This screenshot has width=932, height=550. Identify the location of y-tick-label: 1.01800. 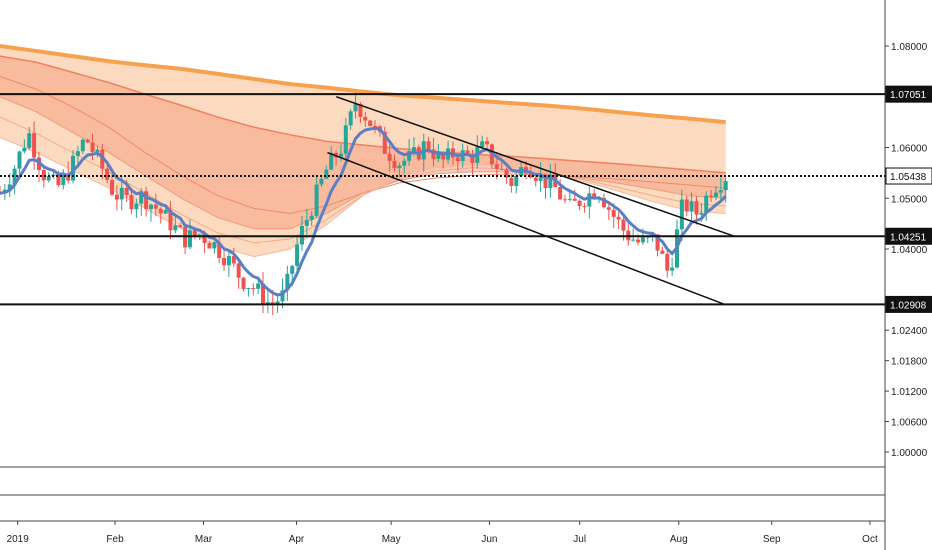
(909, 362).